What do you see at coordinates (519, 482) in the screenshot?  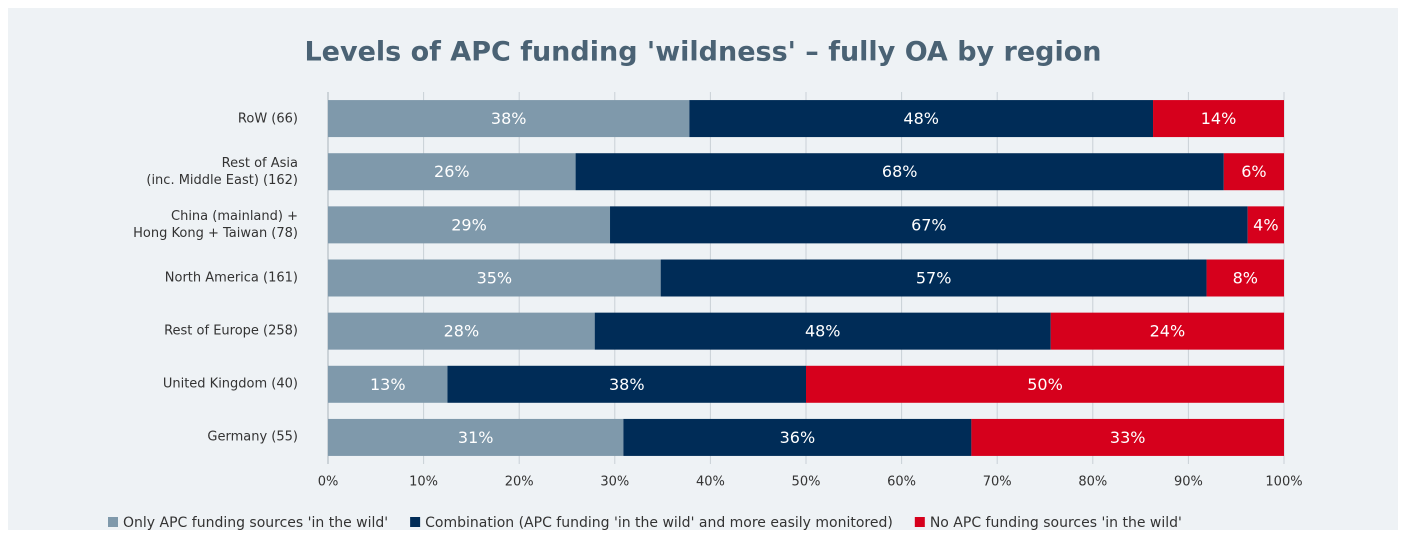 I see `x-tick-label: 20%` at bounding box center [519, 482].